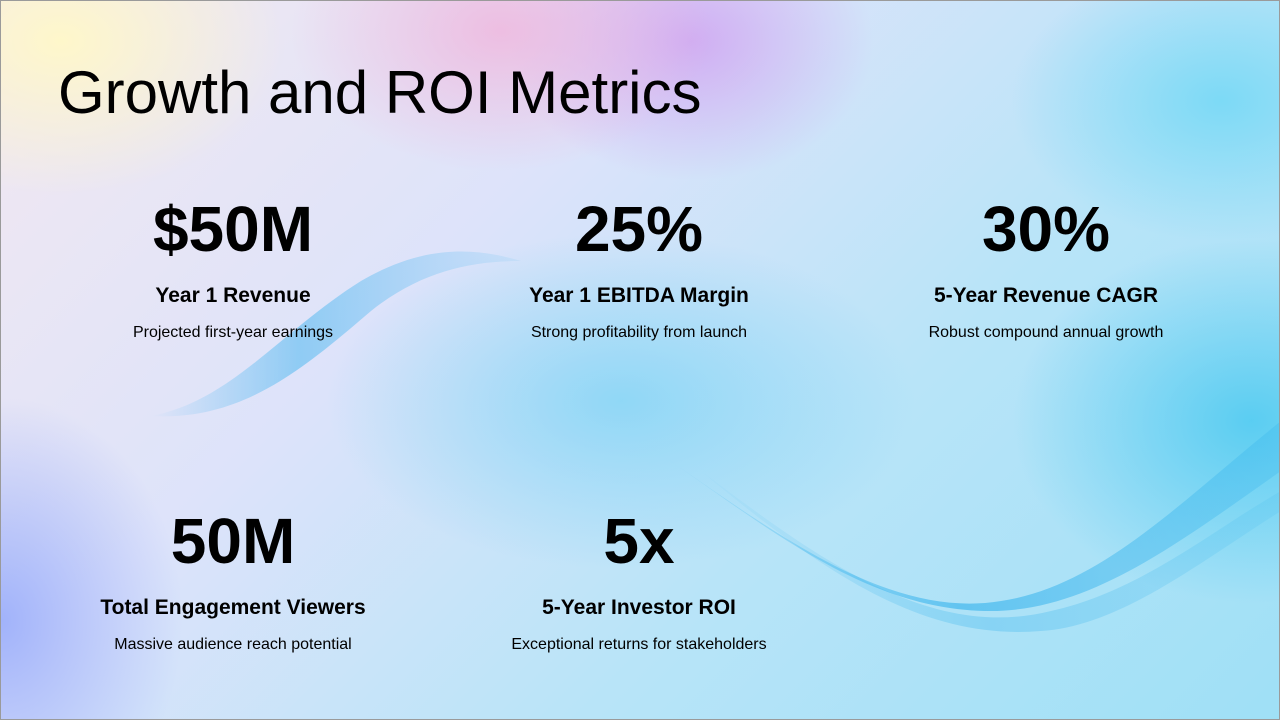 This screenshot has height=720, width=1280. Describe the element at coordinates (380, 92) in the screenshot. I see `slide-title: Growth and ROI Metrics` at that location.